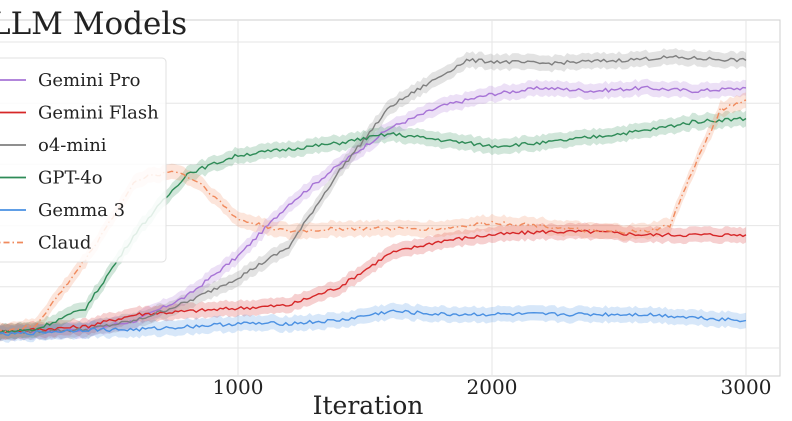 The image size is (792, 421). What do you see at coordinates (93, 24) in the screenshot?
I see `chart-title: LLM Models` at bounding box center [93, 24].